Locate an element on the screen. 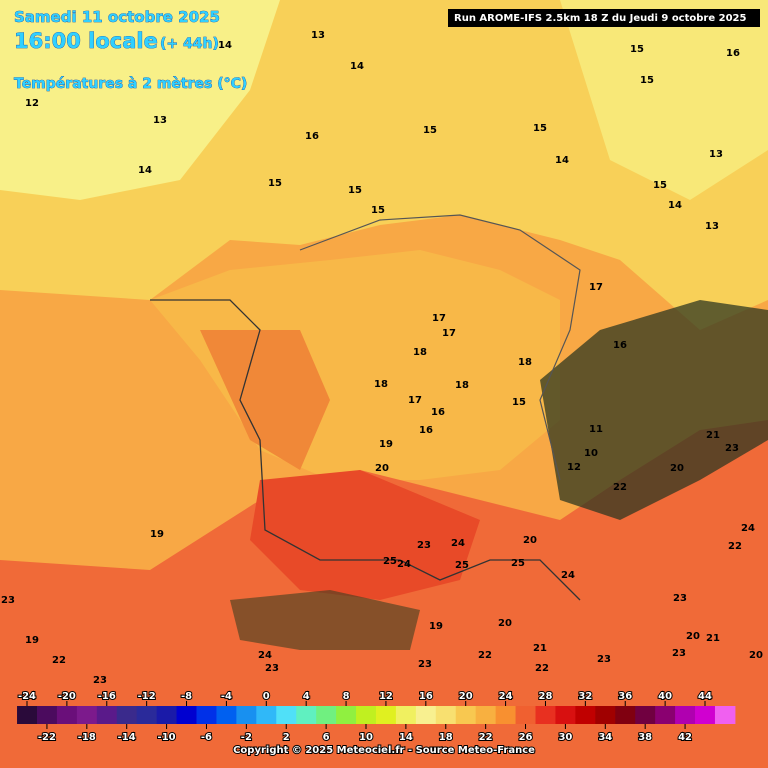 The image size is (768, 768). colorbar-tick-label: -2 is located at coordinates (246, 737).